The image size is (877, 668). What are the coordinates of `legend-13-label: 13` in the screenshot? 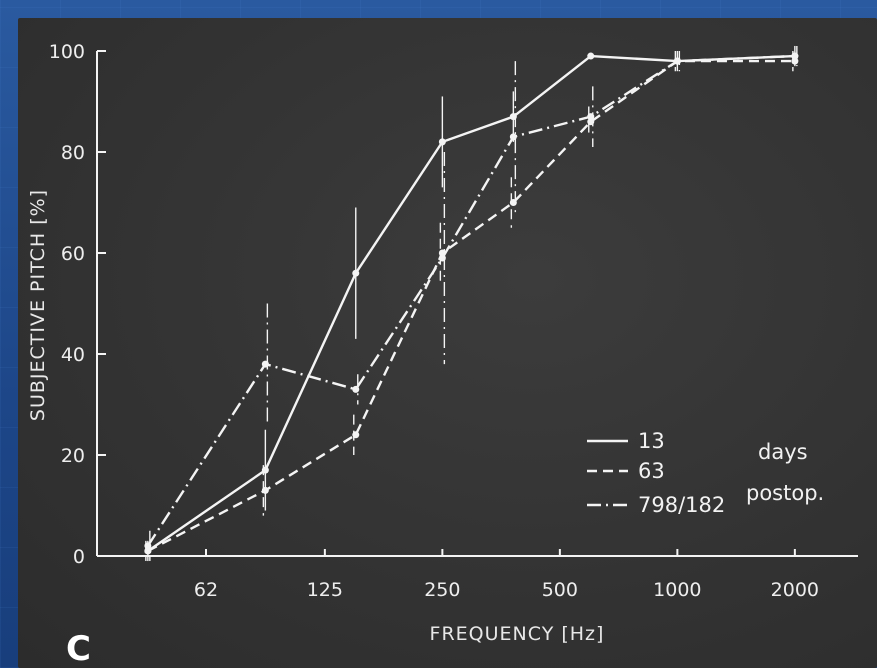 It's located at (651, 441).